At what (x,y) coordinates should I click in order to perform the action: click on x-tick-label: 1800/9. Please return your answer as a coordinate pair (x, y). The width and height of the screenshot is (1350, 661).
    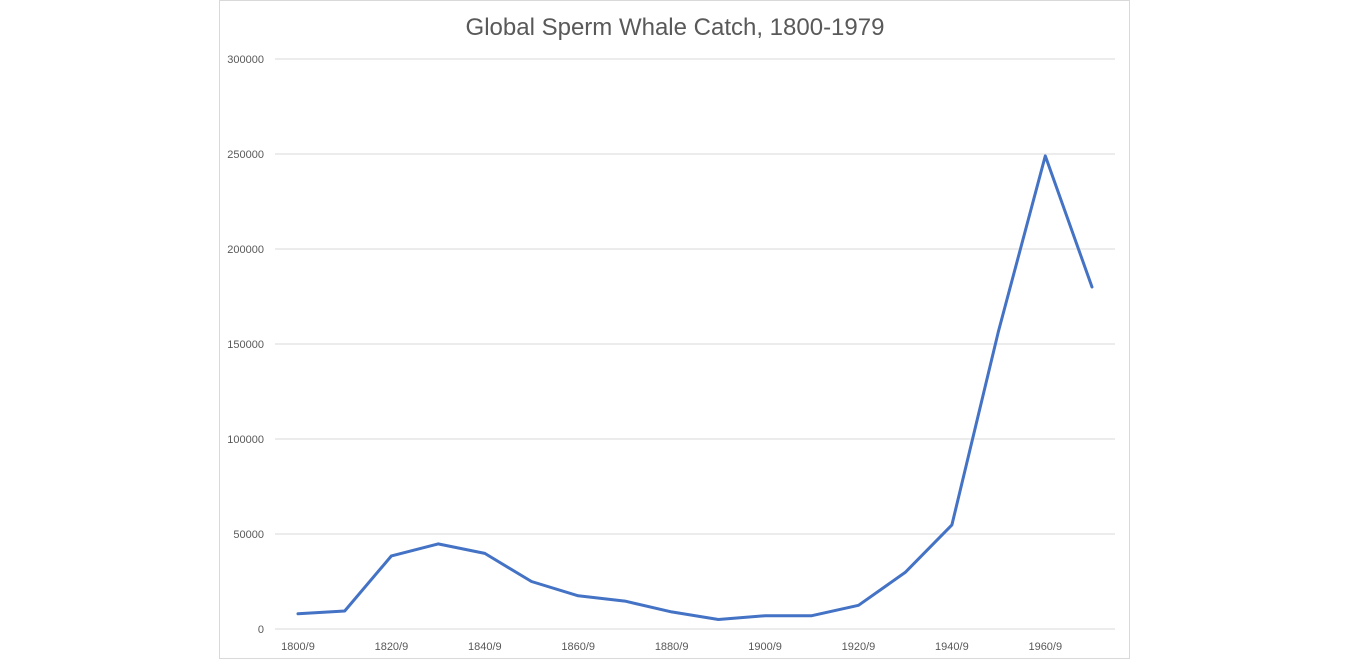
    Looking at the image, I should click on (298, 647).